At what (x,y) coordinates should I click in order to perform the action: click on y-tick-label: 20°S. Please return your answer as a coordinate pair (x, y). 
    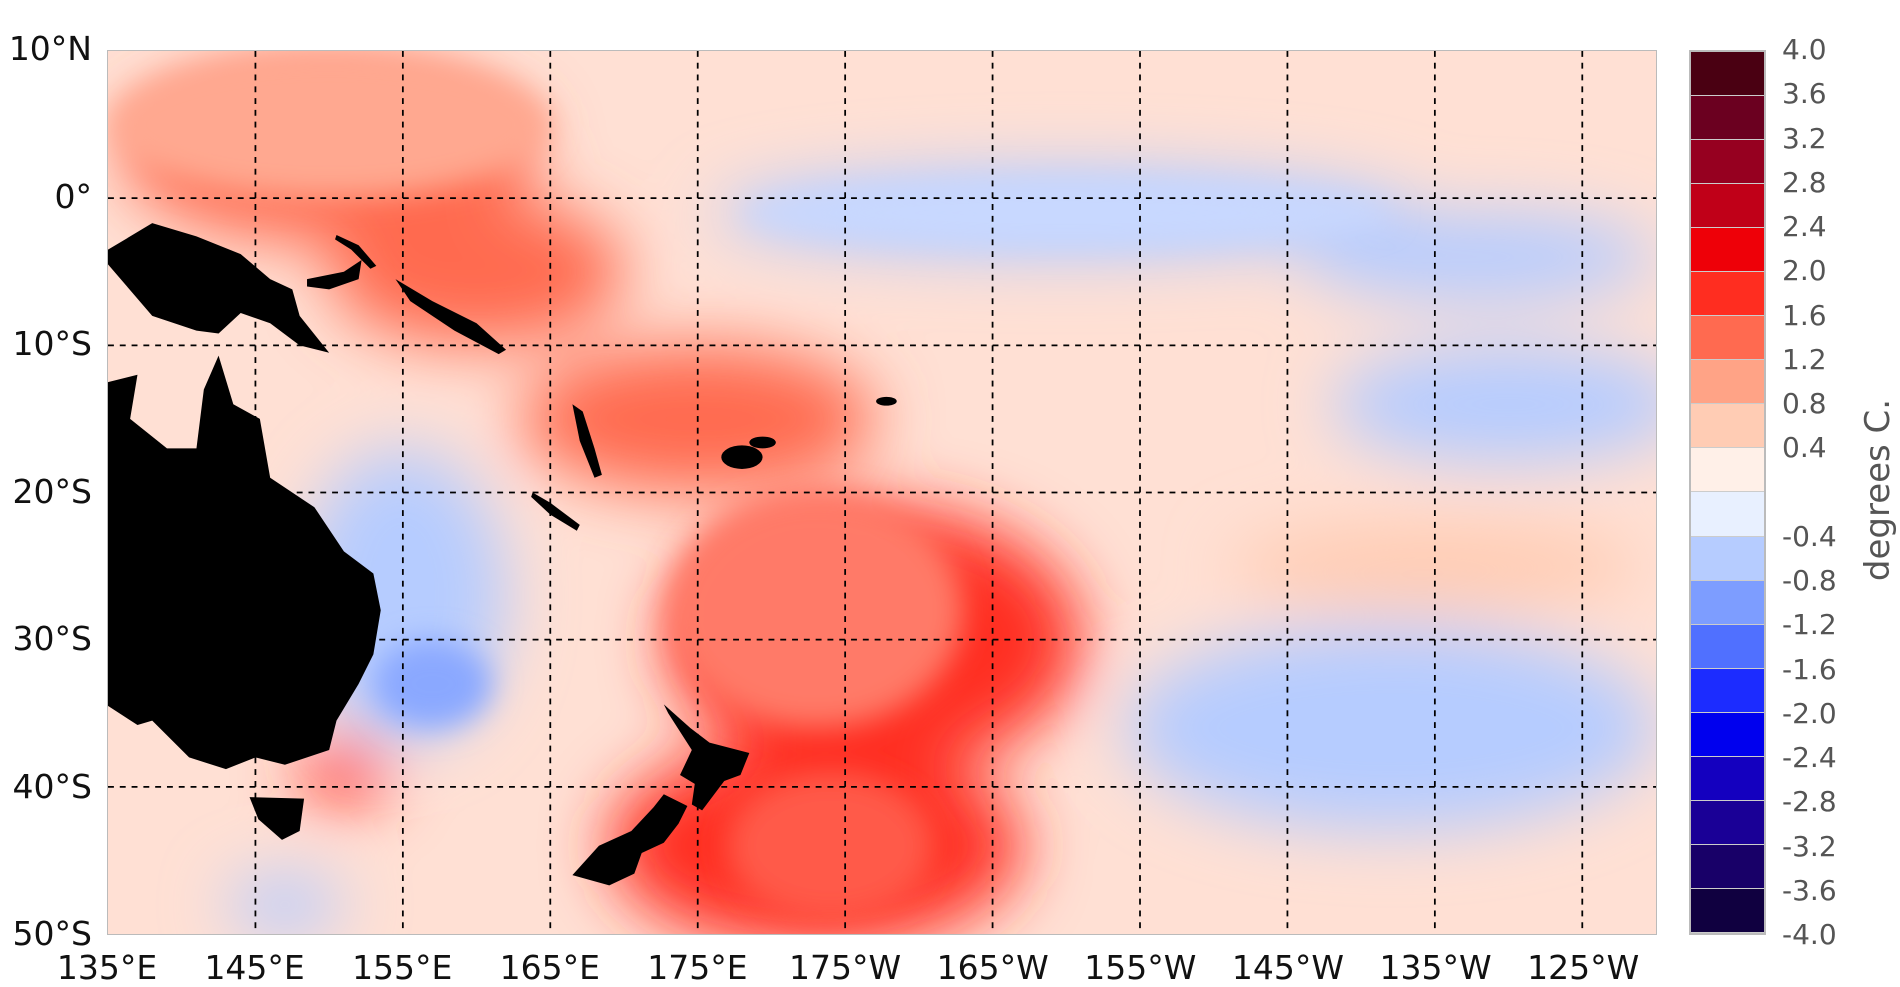
    Looking at the image, I should click on (52, 491).